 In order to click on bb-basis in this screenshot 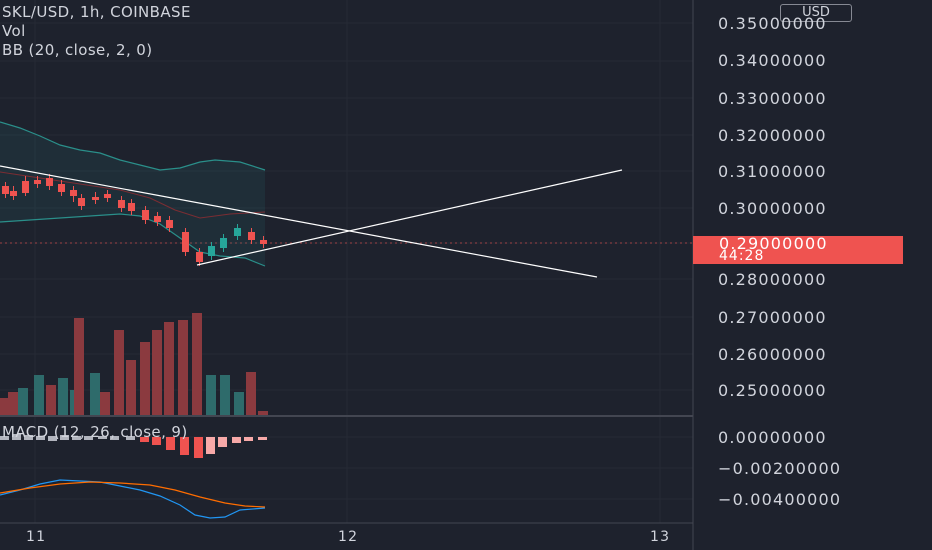, I will do `click(133, 195)`.